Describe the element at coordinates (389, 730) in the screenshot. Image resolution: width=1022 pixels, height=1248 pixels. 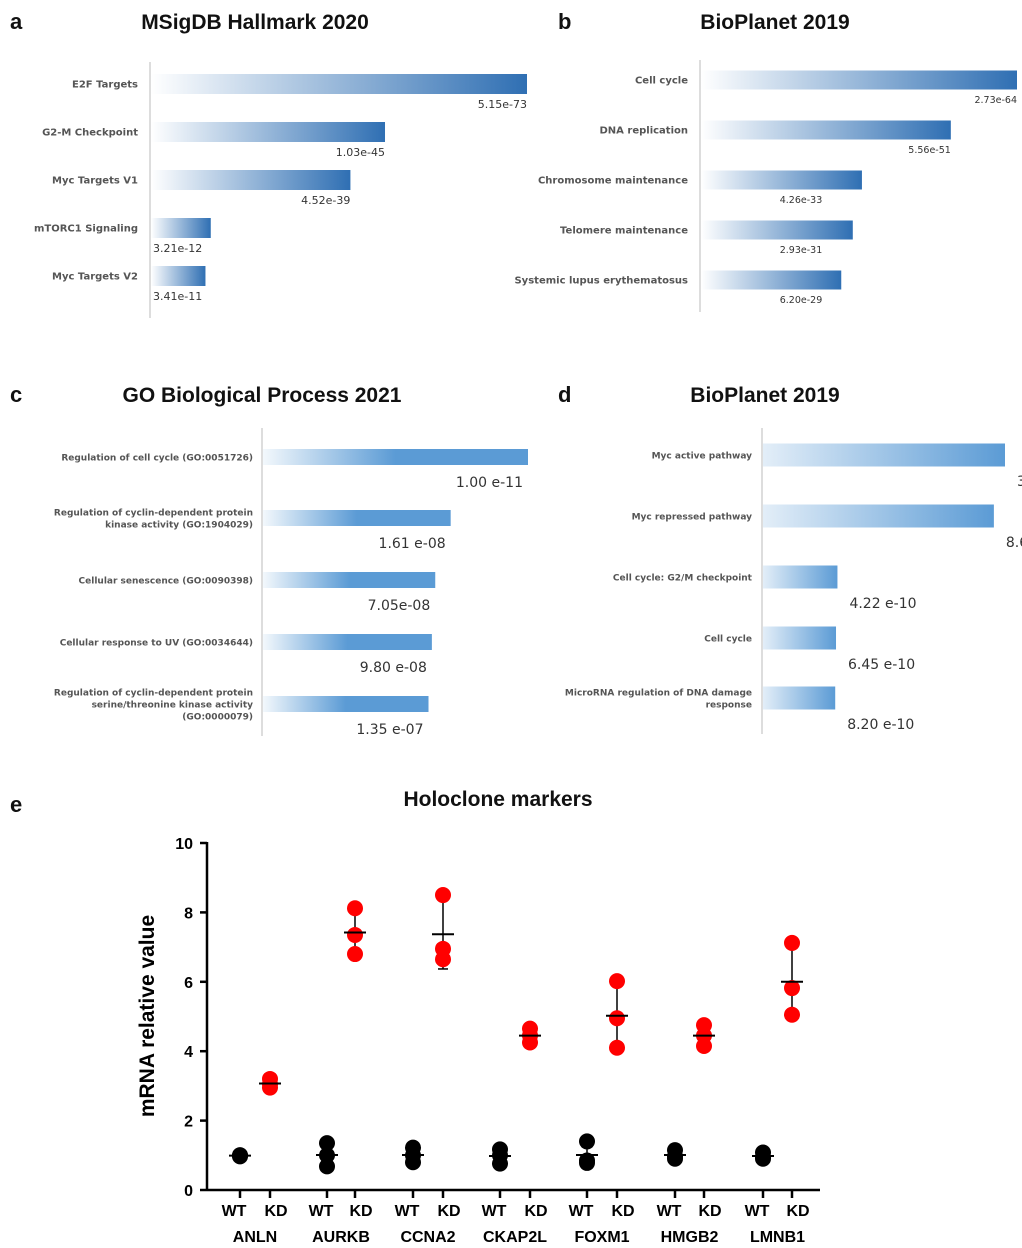
I see `panel-c-pvalue-label: 1.35 e-07` at that location.